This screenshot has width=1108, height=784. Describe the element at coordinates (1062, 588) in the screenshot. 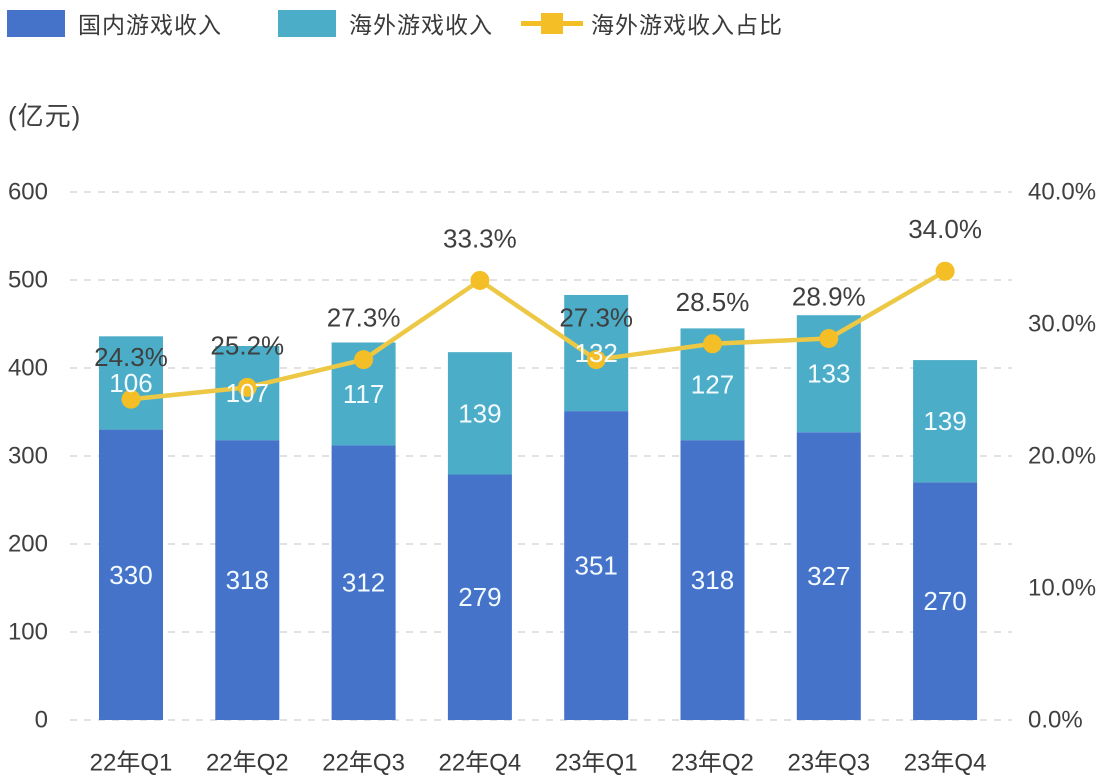

I see `right-axis-tick: 10.0%` at that location.